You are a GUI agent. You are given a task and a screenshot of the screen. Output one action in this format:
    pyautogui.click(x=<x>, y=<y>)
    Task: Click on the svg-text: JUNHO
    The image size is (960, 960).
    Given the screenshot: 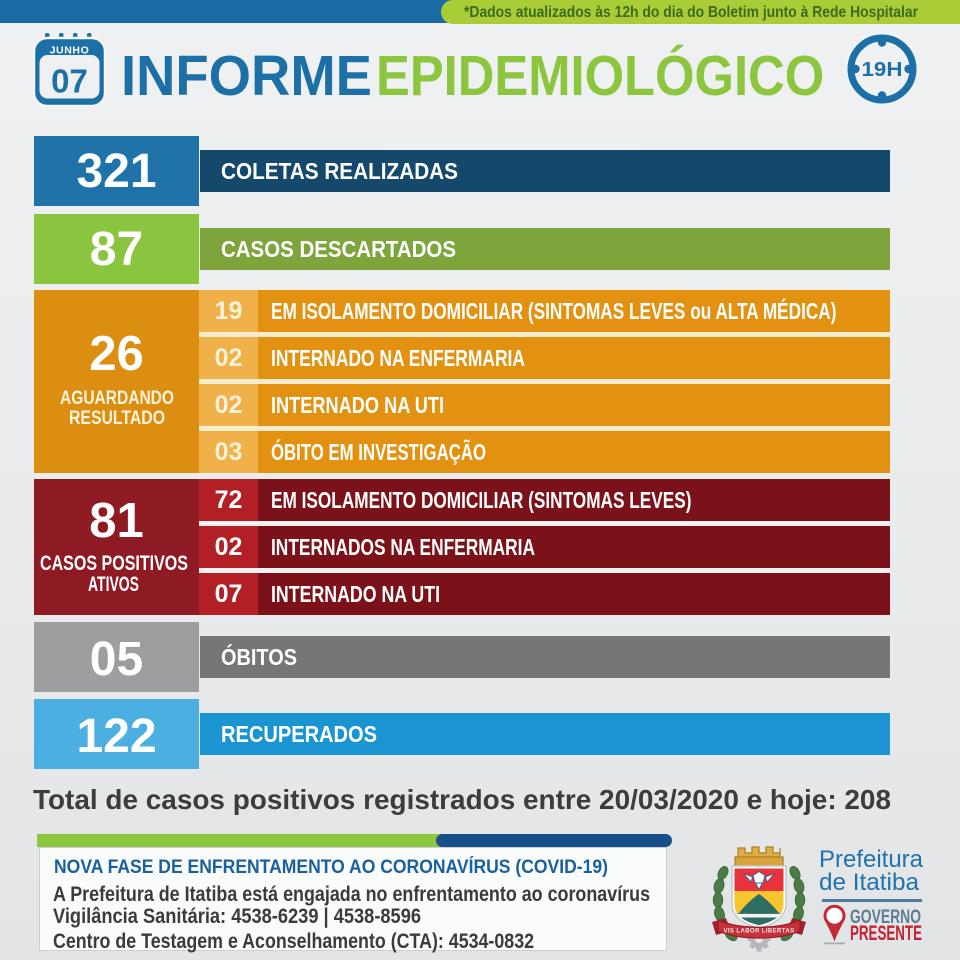 What is the action you would take?
    pyautogui.click(x=70, y=50)
    